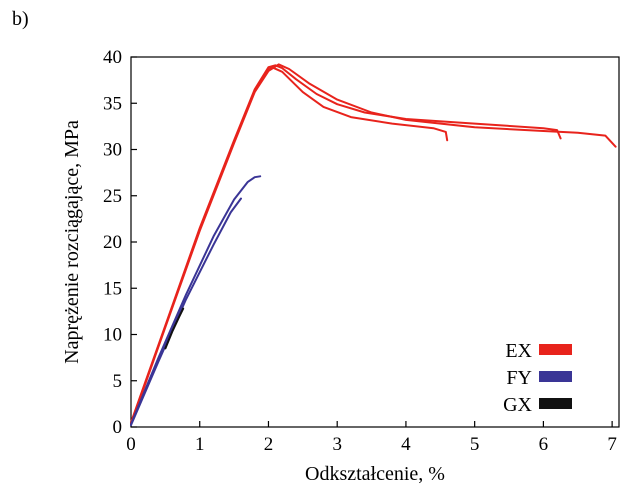 Image resolution: width=630 pixels, height=488 pixels. I want to click on x-tick-label: 0, so click(131, 444).